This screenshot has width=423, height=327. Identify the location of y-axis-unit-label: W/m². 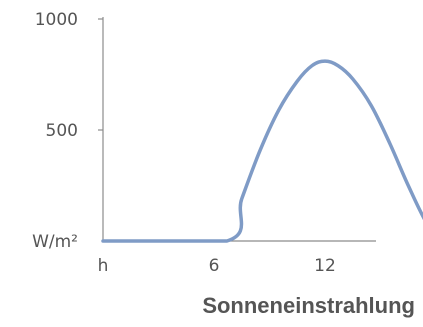
(55, 242).